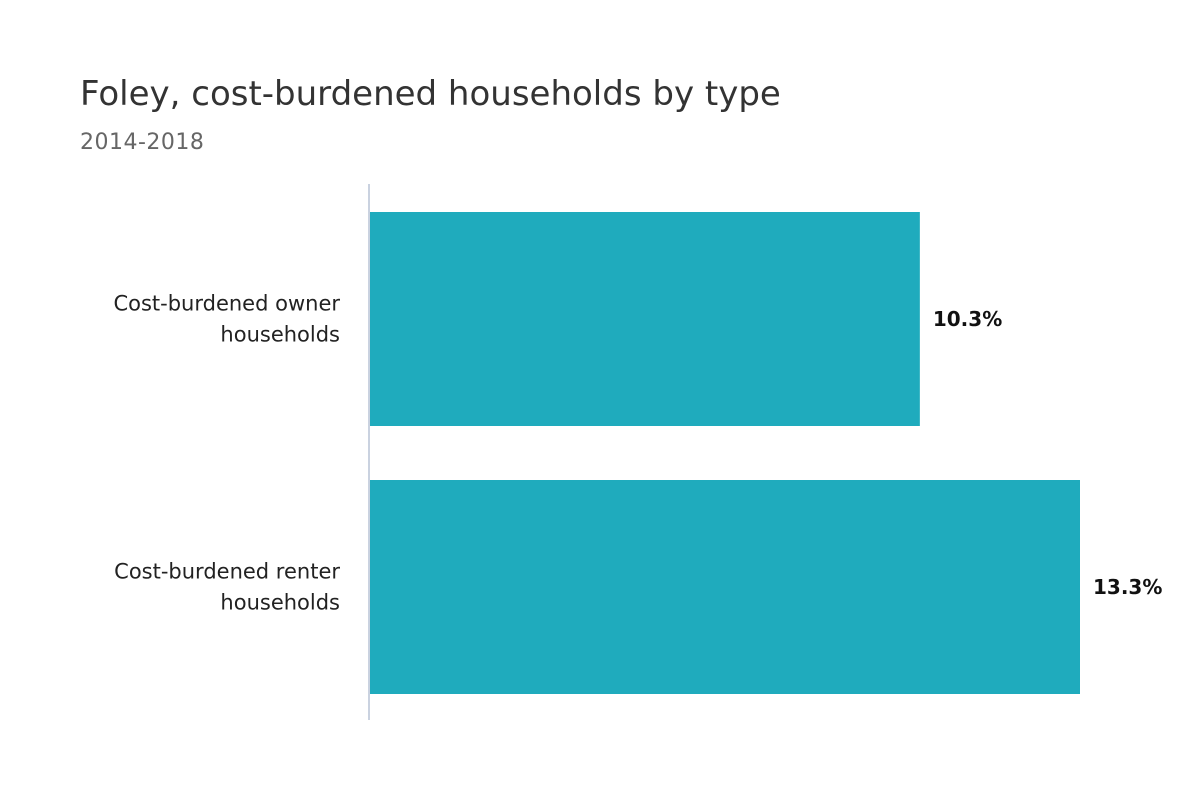 The width and height of the screenshot is (1200, 800). I want to click on category-label-2-line-2: households, so click(280, 603).